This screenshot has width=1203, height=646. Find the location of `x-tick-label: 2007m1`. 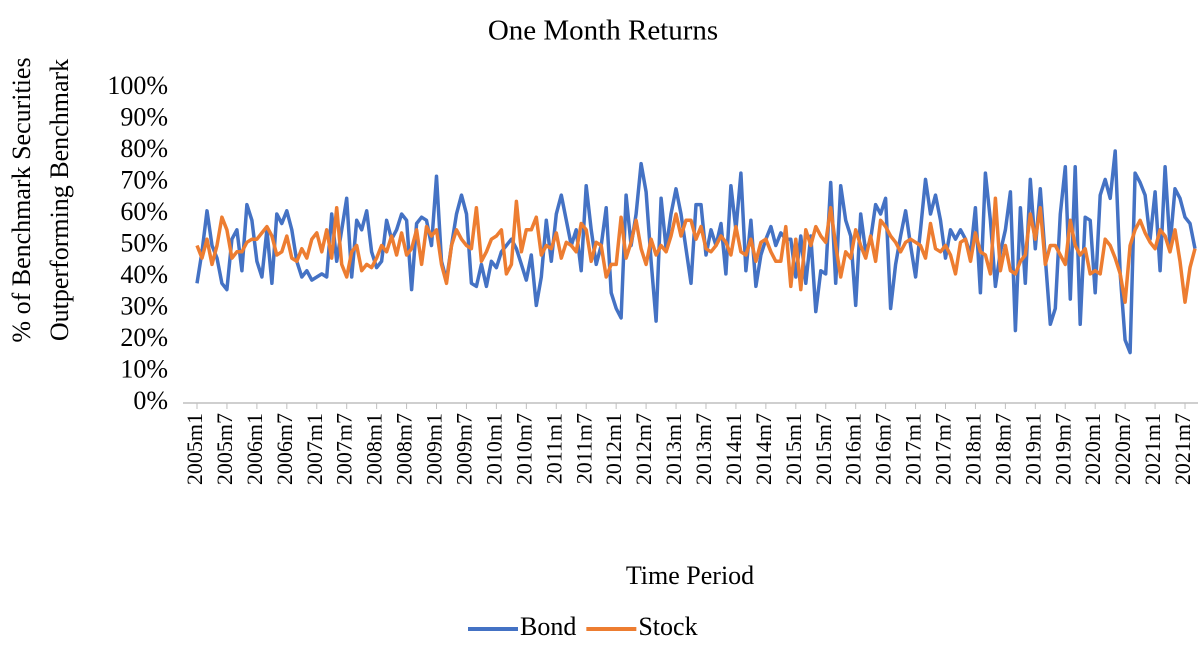

x-tick-label: 2007m1 is located at coordinates (314, 449).